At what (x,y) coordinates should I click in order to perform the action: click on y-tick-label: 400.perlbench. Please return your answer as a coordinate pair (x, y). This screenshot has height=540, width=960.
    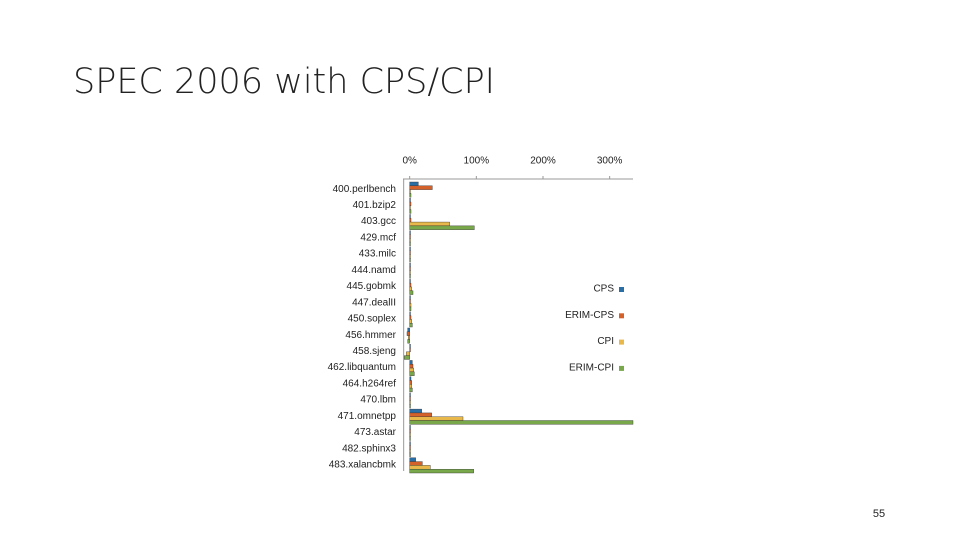
    Looking at the image, I should click on (364, 189).